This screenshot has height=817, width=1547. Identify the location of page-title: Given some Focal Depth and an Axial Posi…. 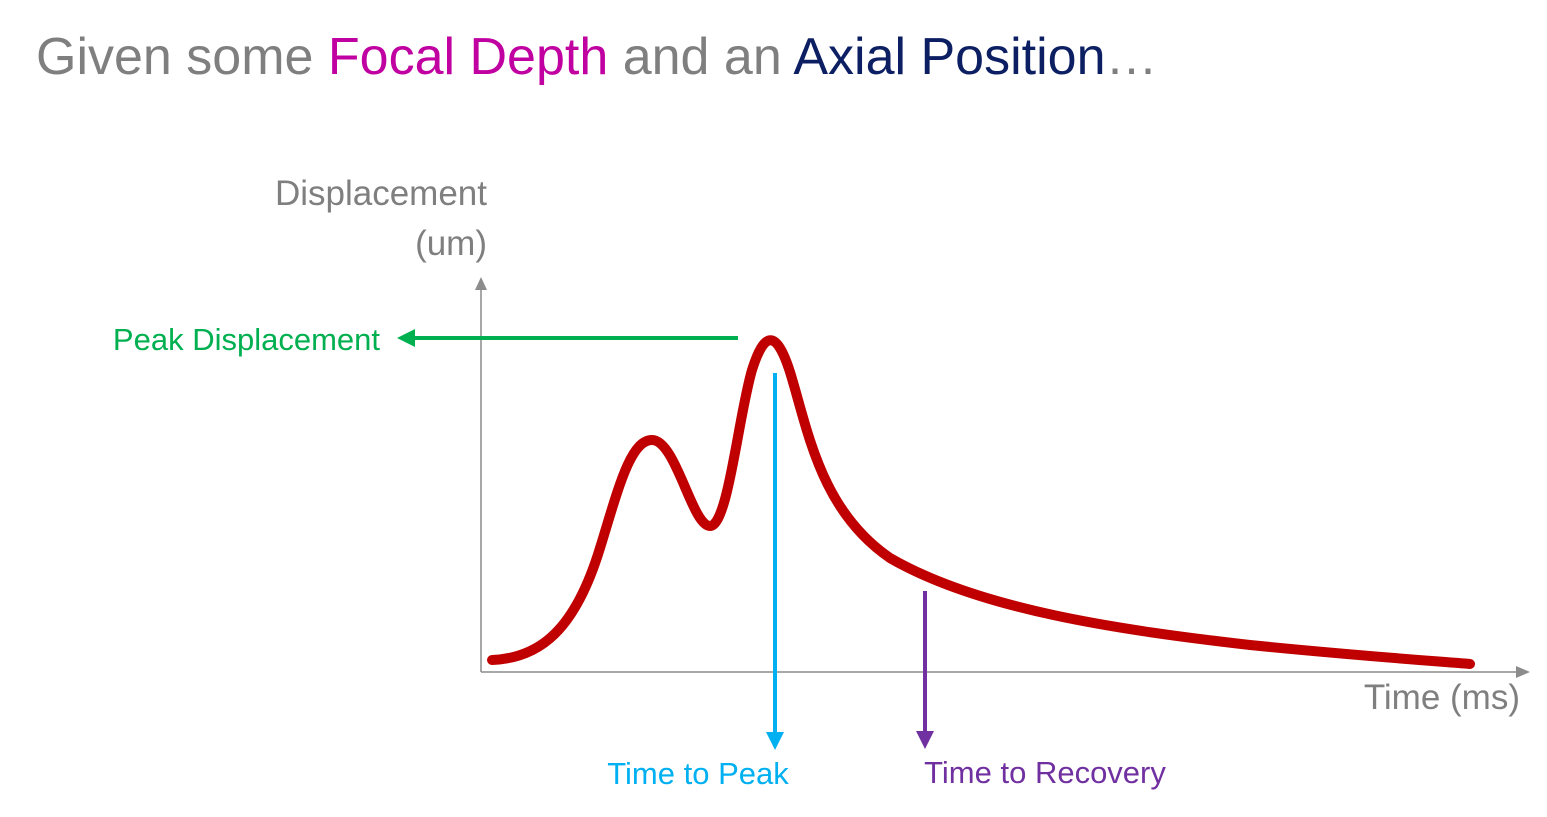
(597, 57).